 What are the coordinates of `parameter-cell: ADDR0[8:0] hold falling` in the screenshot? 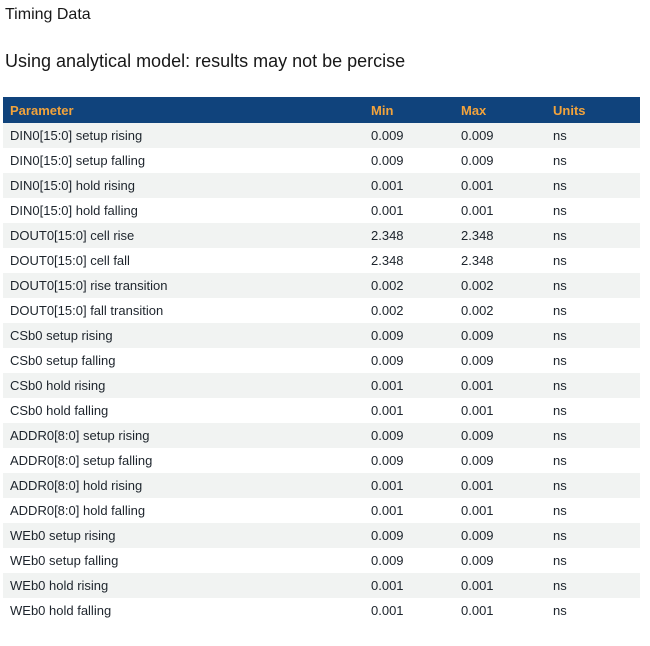 It's located at (78, 510).